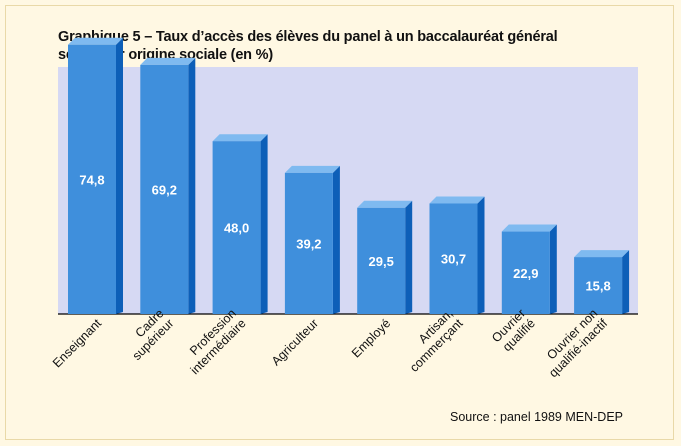 Image resolution: width=681 pixels, height=446 pixels. What do you see at coordinates (148, 334) in the screenshot?
I see `x-tick-label-1: Cadresupérieur` at bounding box center [148, 334].